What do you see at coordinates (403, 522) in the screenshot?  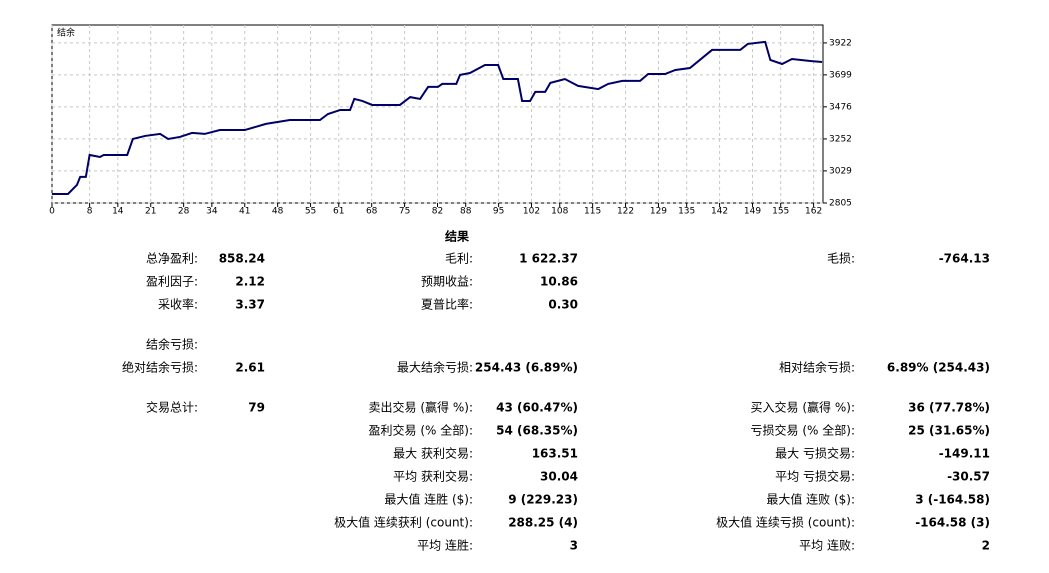 I see `stat-label: 极大值 连续获利 (count):` at bounding box center [403, 522].